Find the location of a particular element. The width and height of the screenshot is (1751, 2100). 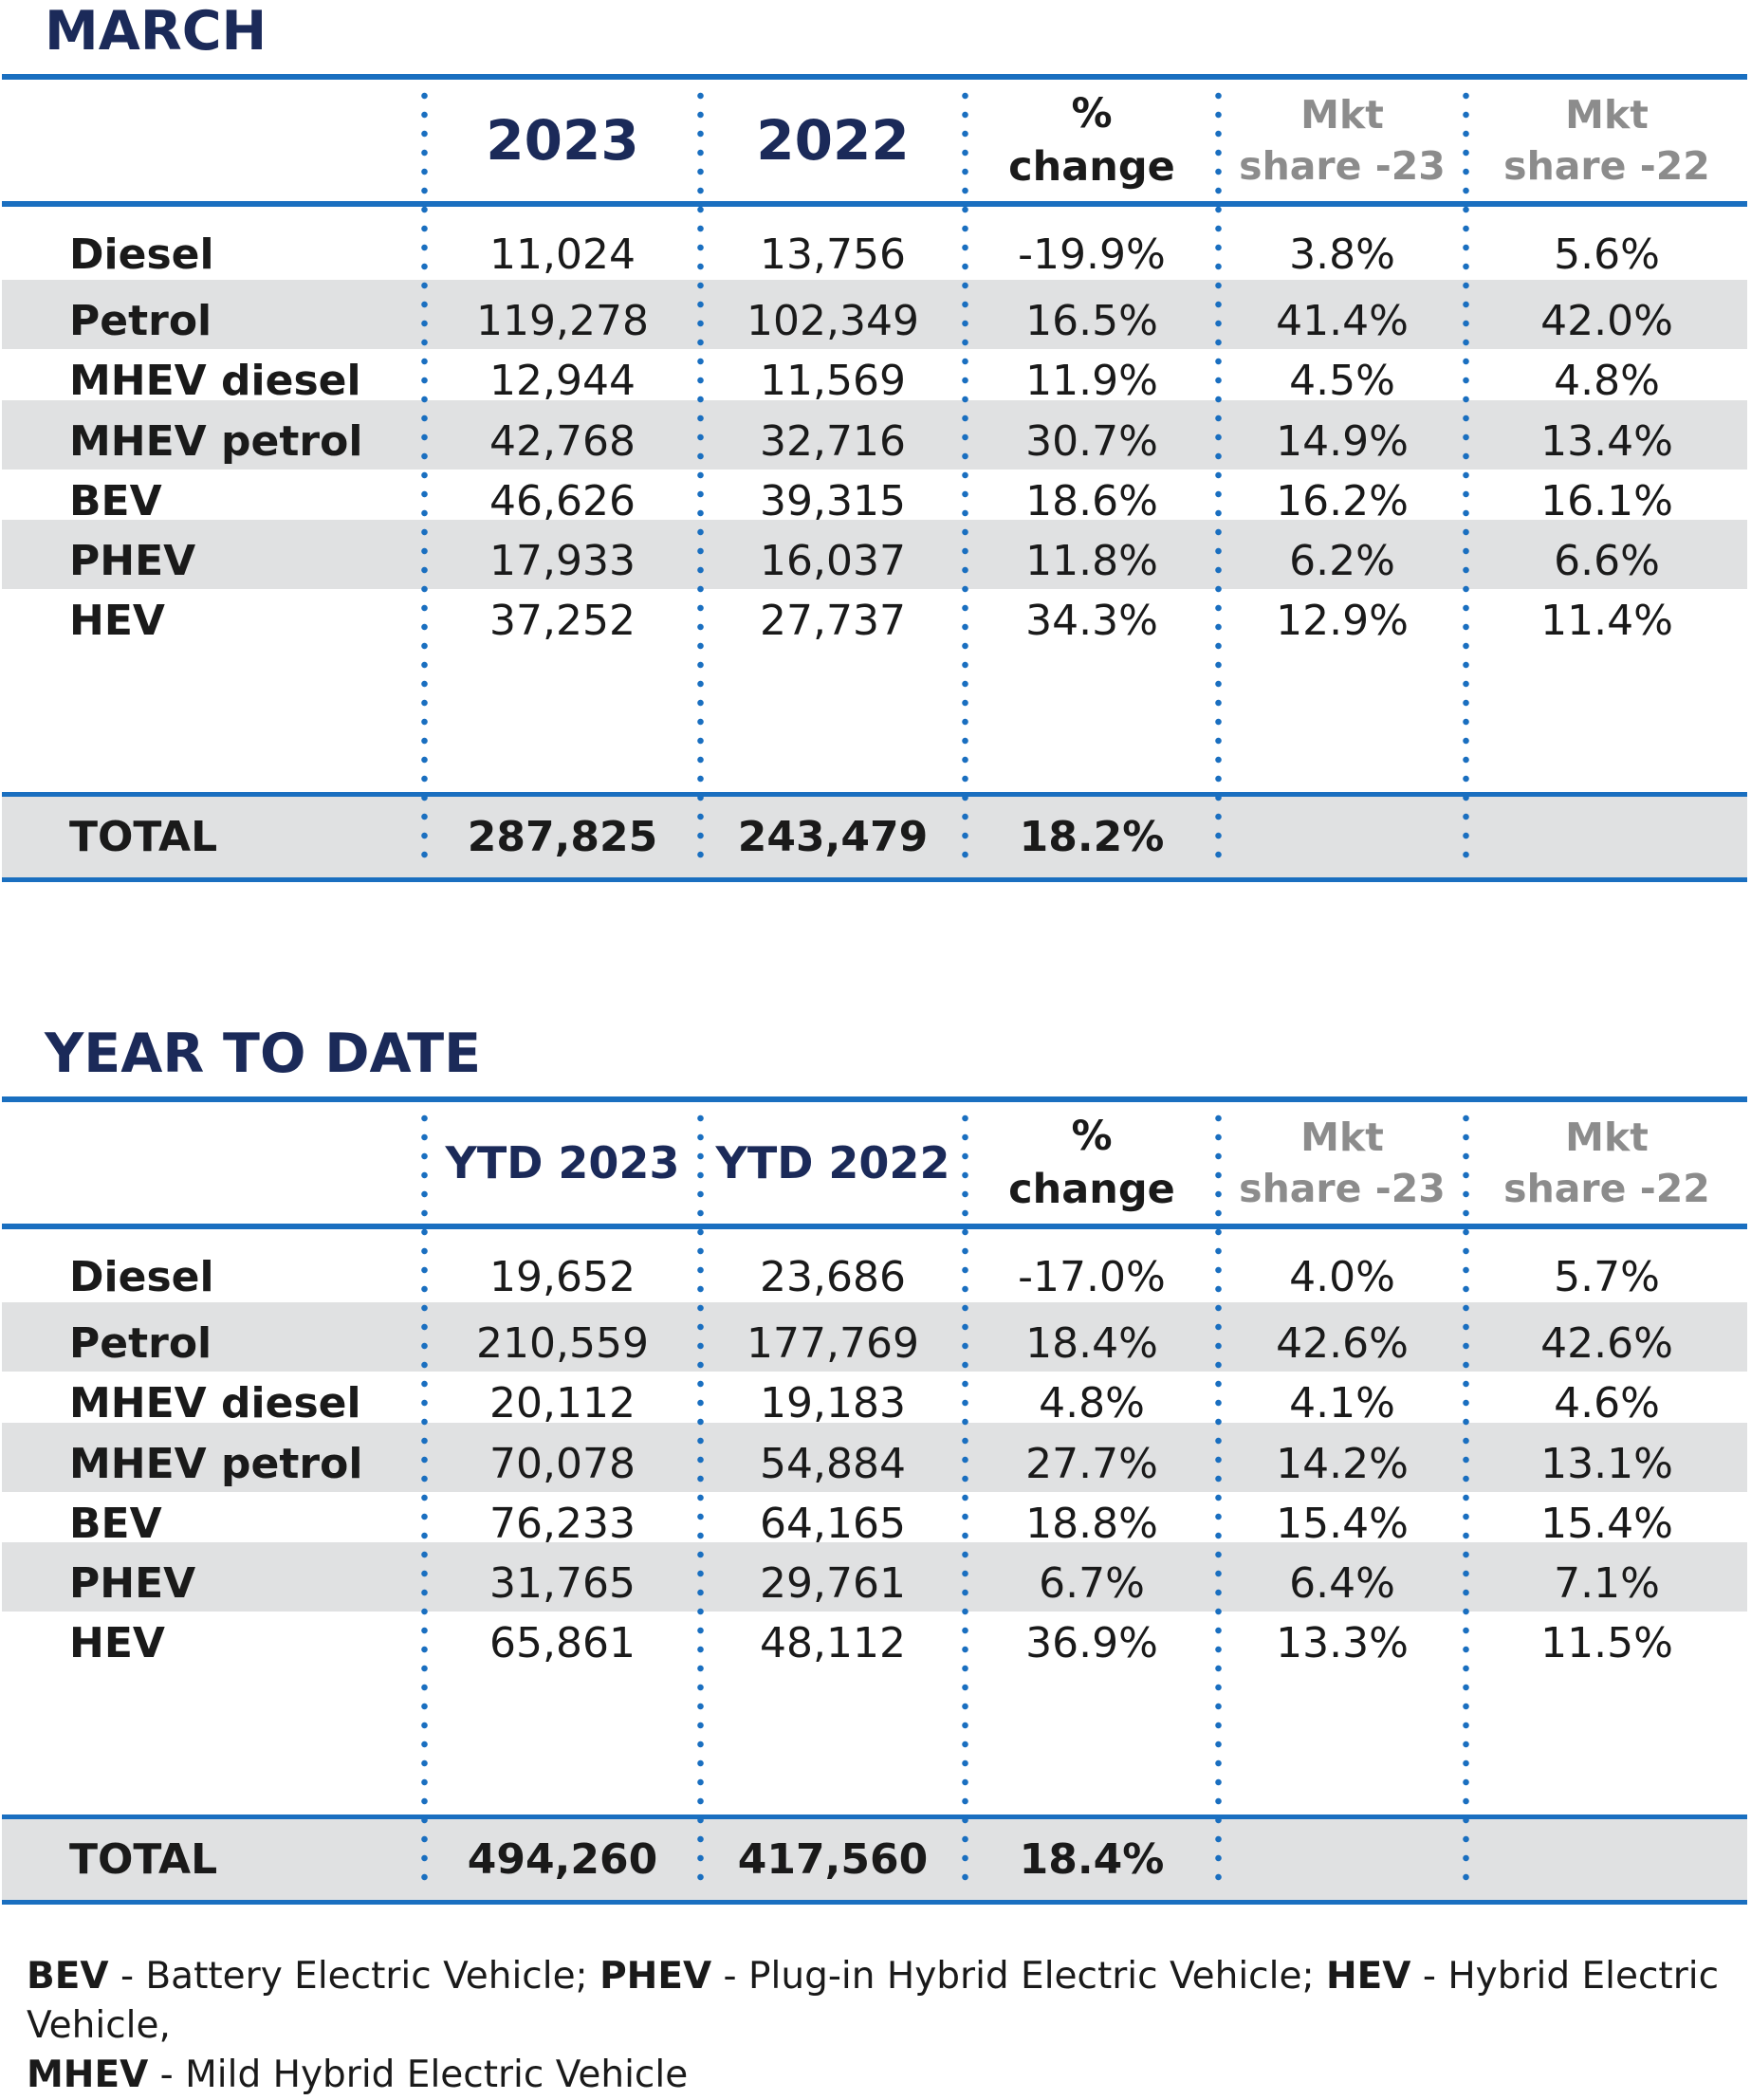

cell-pct-change: 18.2% is located at coordinates (1092, 837).